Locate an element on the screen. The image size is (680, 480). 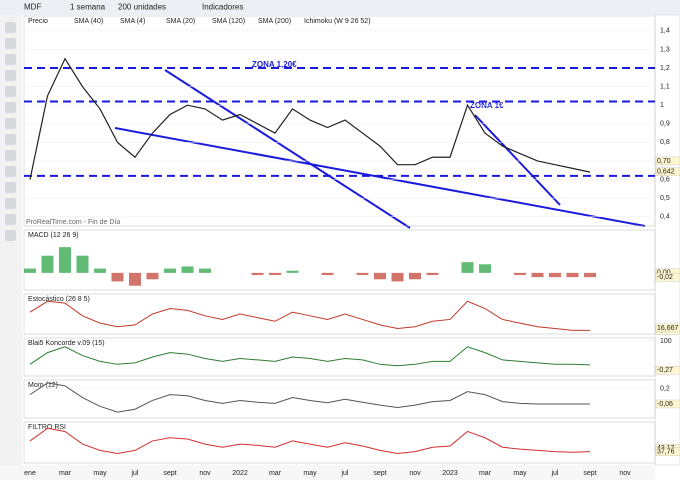
annotation: ZONA 1€ is located at coordinates (487, 105).